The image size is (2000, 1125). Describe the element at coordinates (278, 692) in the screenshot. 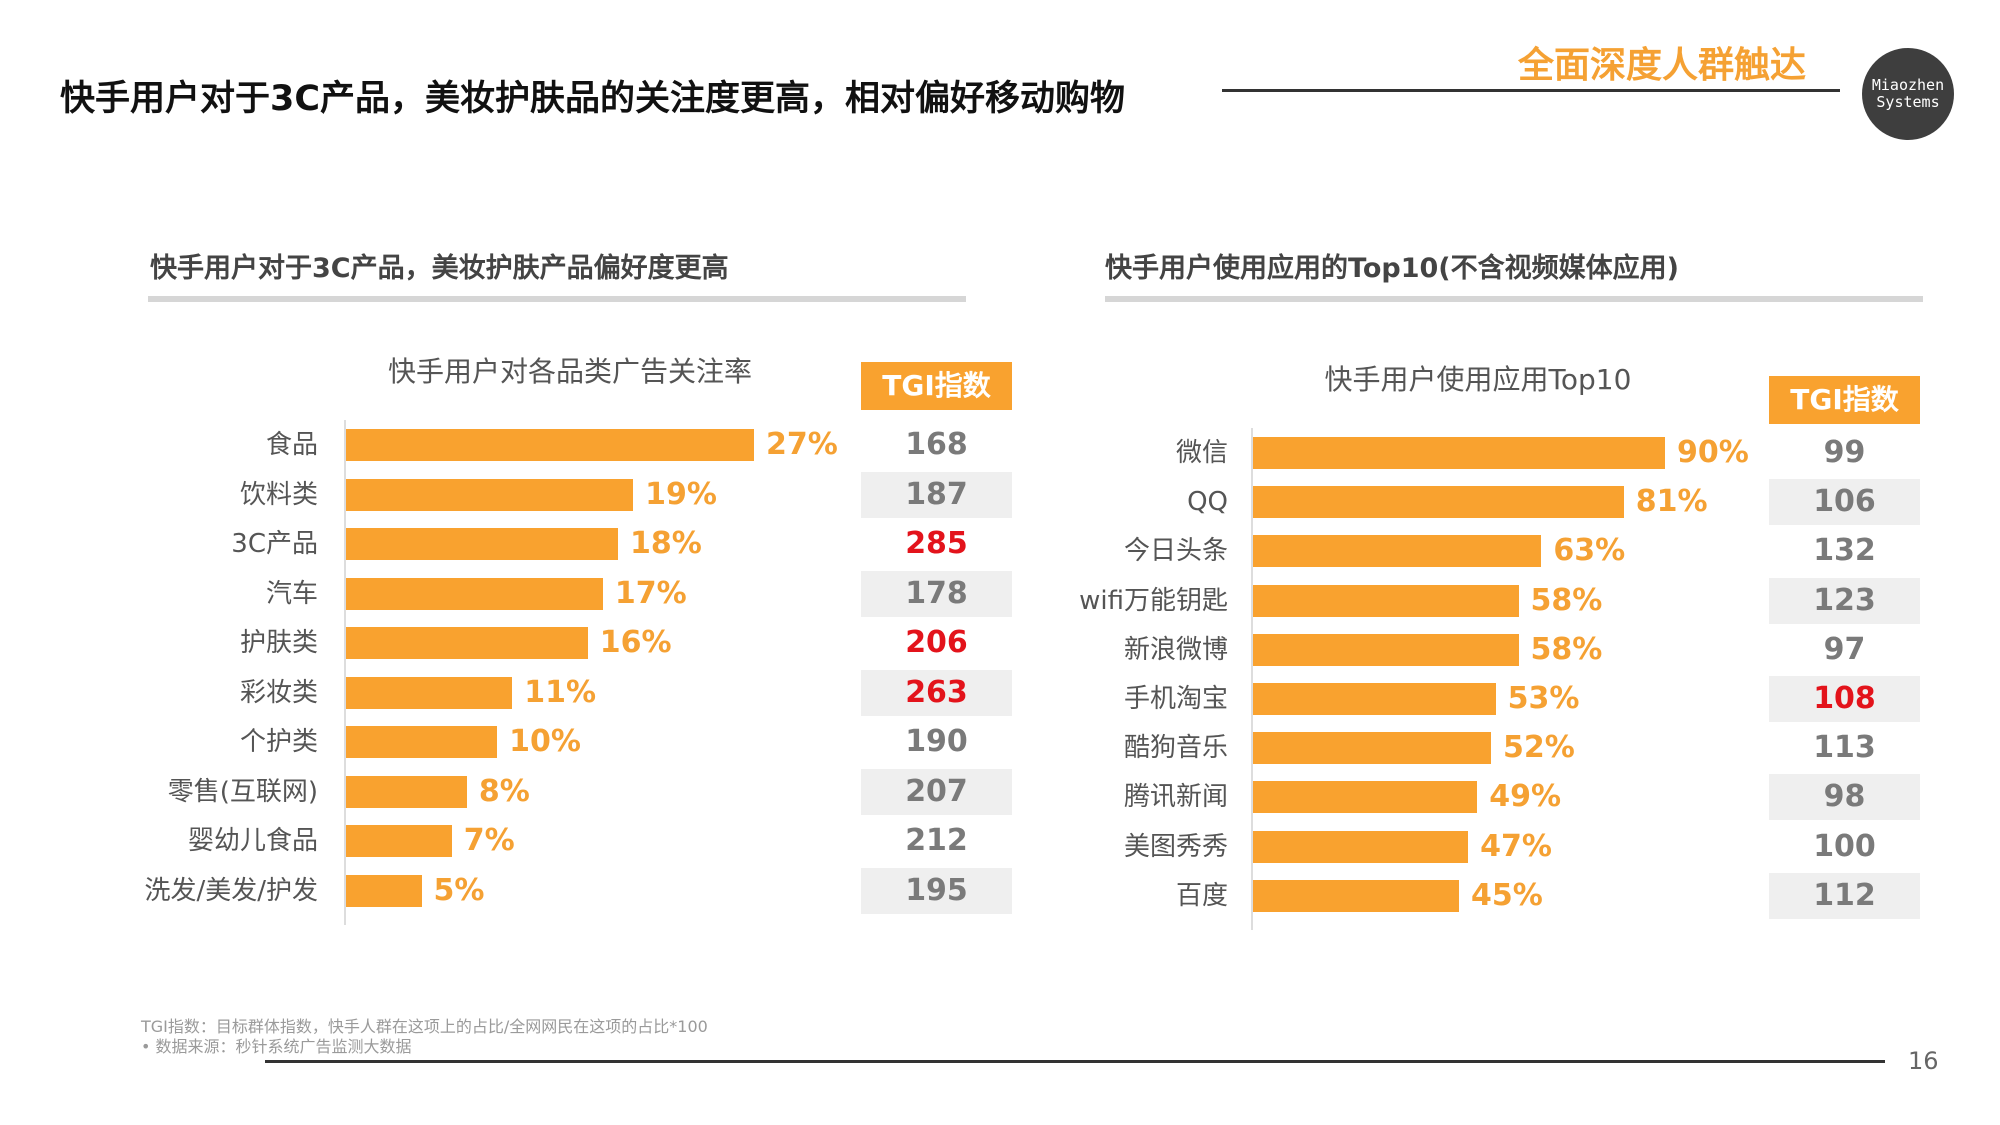

I see `category-label: 彩妆类` at that location.